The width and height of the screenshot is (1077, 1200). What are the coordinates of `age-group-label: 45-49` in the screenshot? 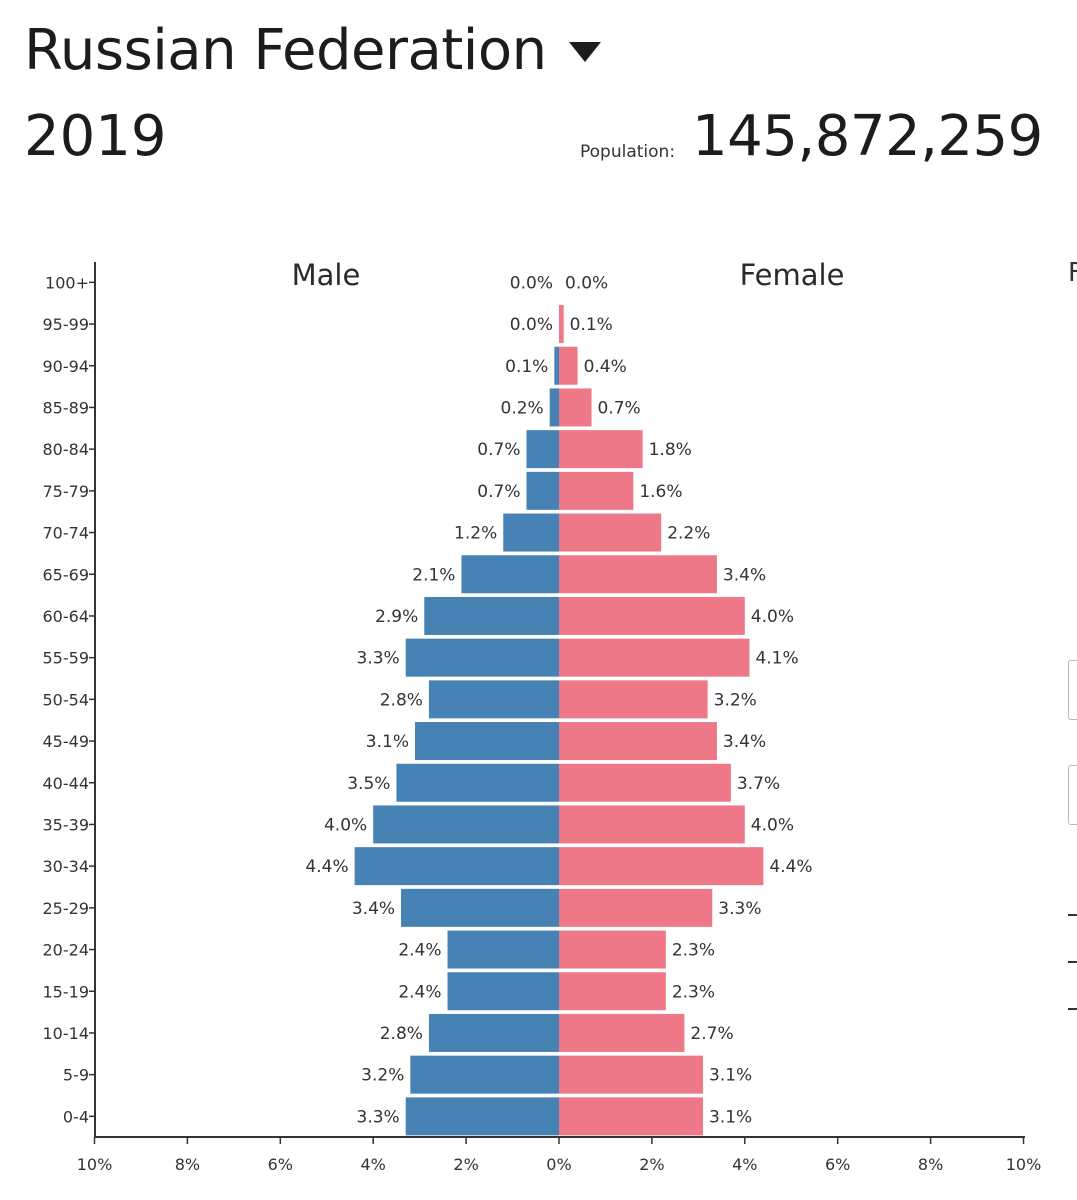 It's located at (66, 741).